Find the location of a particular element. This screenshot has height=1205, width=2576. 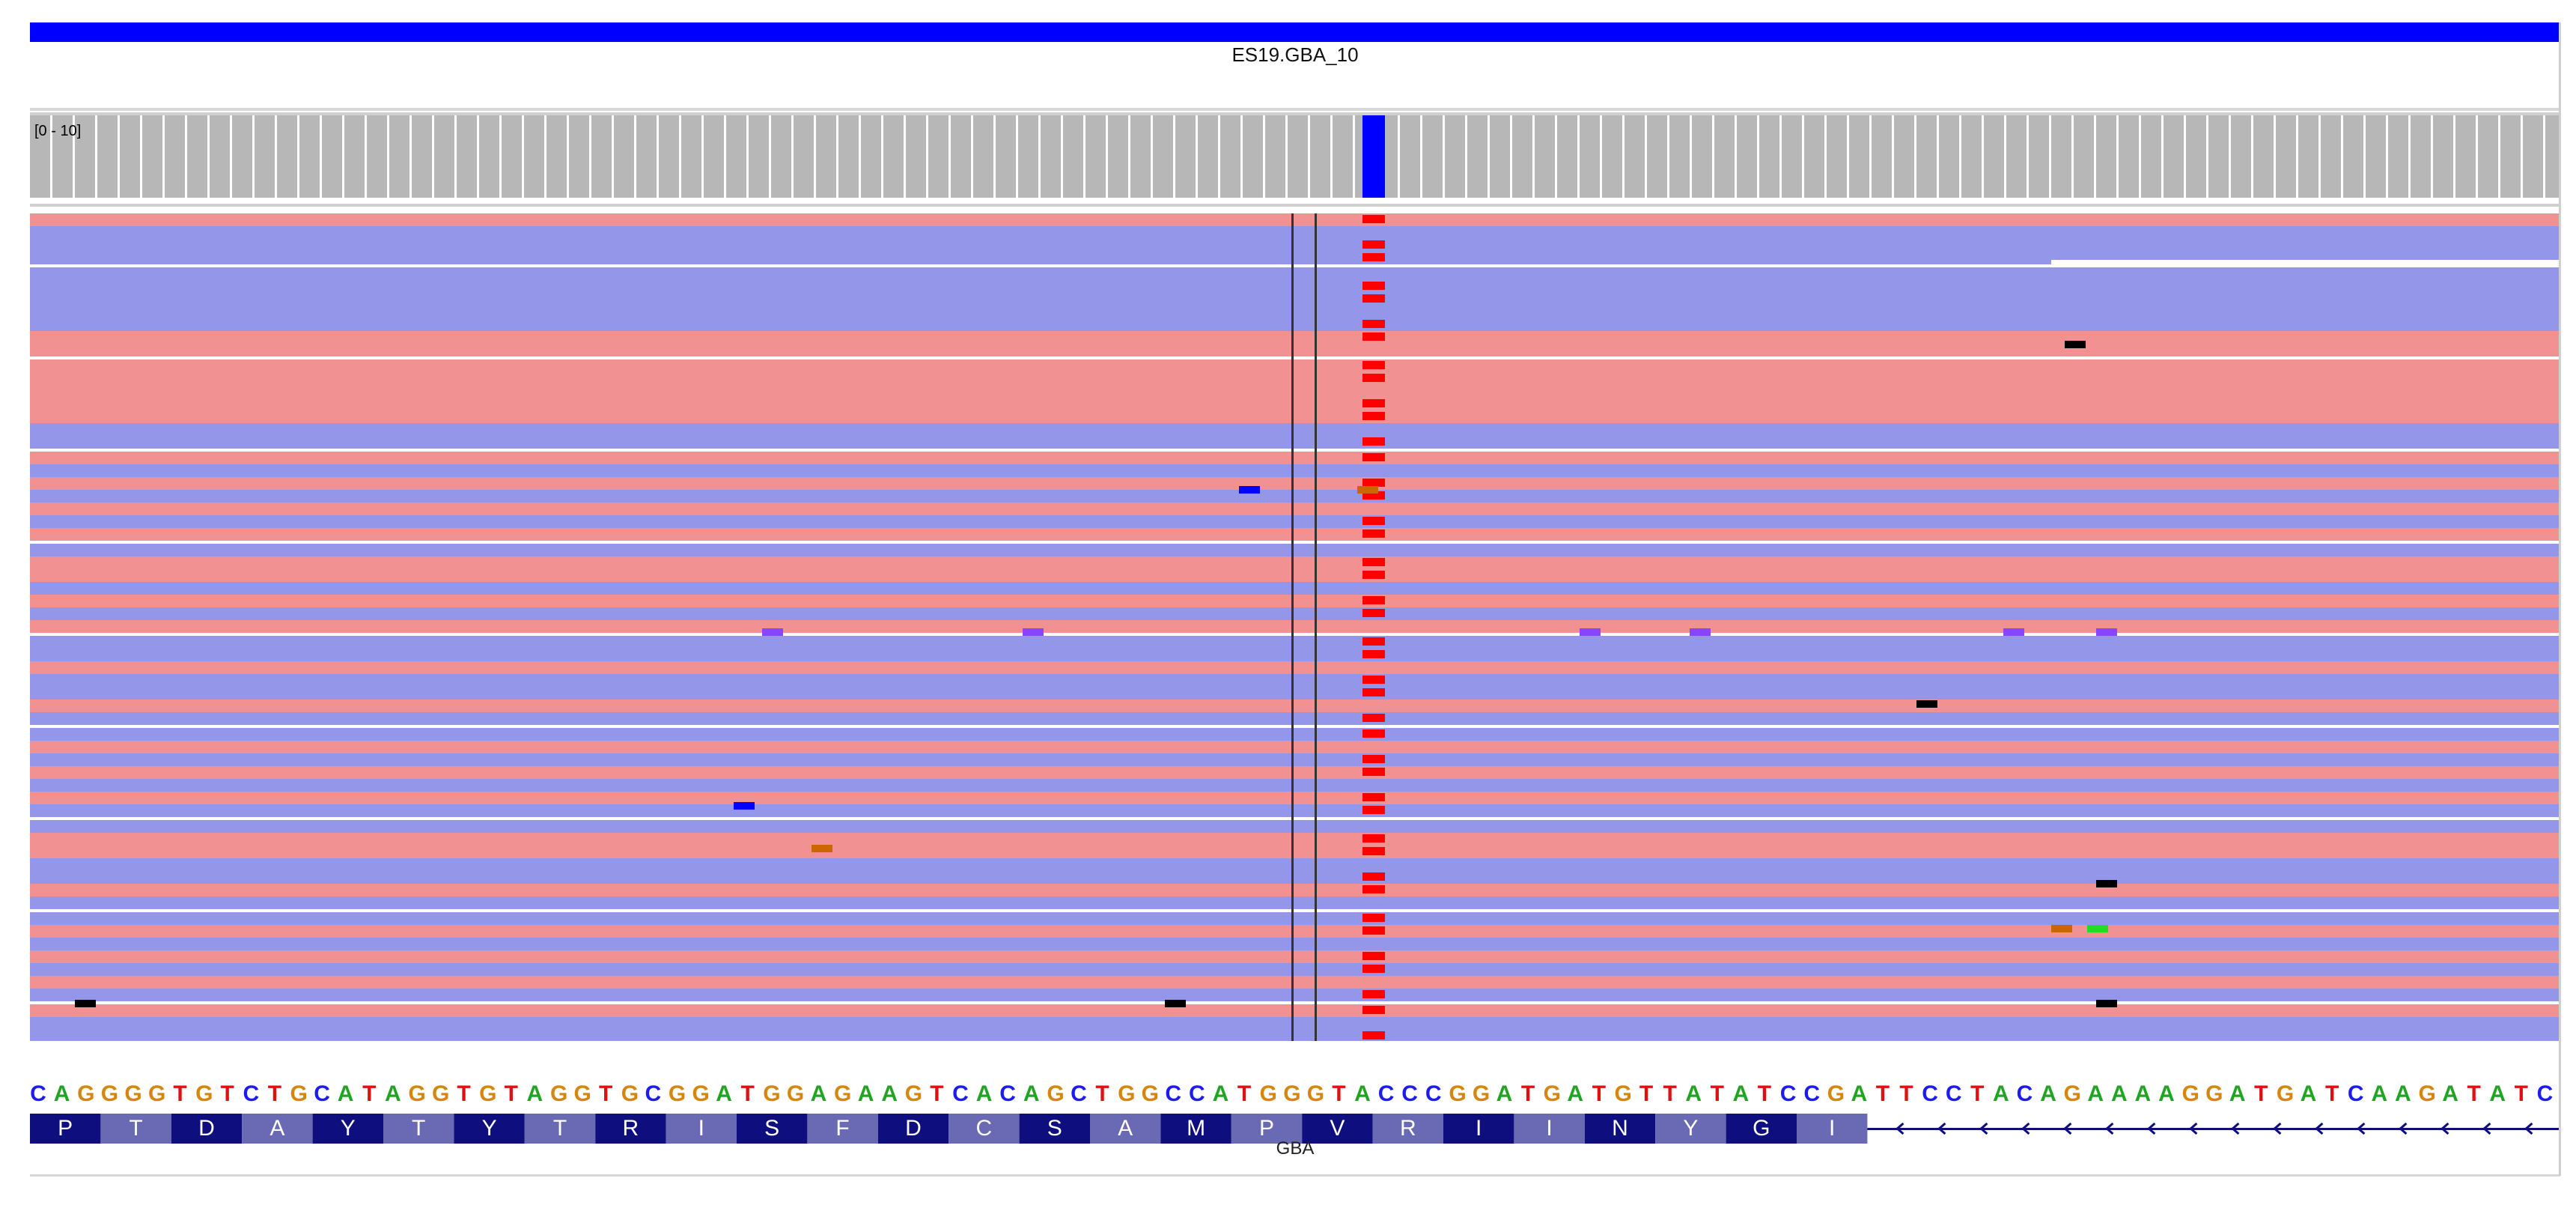

coverage-histogram is located at coordinates (1298, 156).